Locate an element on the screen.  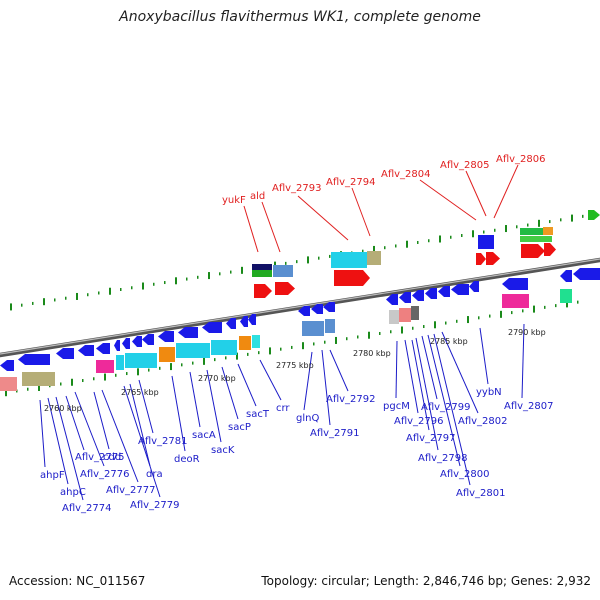
gene-block-green is located at coordinates (533, 231).